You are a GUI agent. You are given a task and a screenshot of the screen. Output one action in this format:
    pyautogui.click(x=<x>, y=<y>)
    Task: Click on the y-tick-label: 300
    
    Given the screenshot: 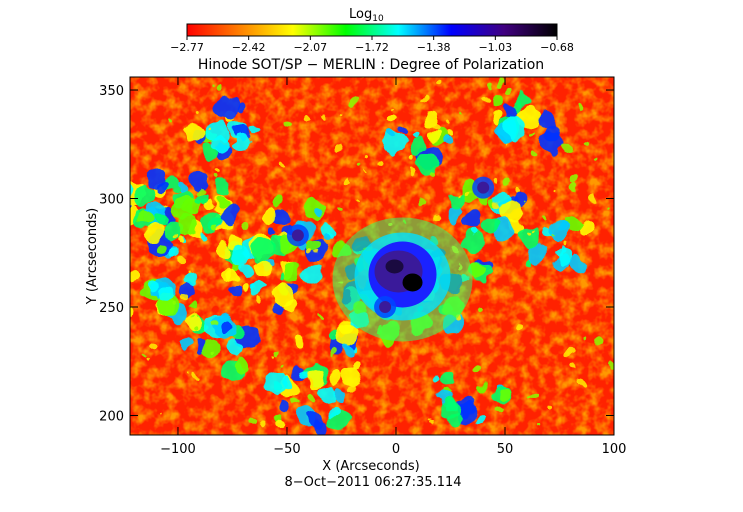 What is the action you would take?
    pyautogui.click(x=111, y=200)
    